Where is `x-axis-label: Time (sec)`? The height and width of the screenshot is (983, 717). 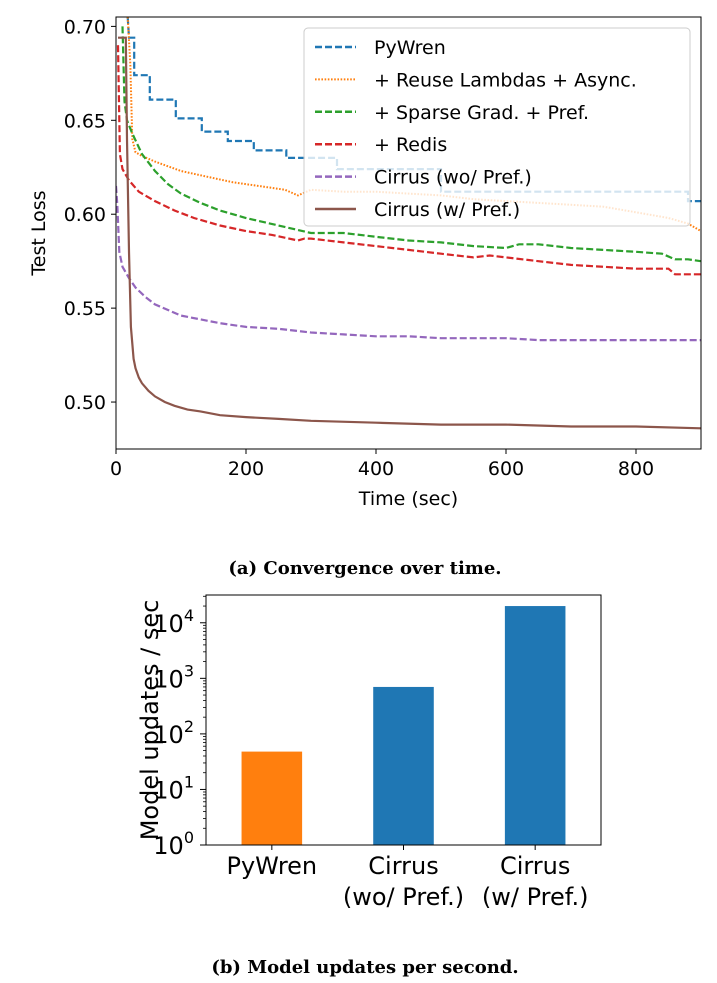
x-axis-label: Time (sec) is located at coordinates (408, 499).